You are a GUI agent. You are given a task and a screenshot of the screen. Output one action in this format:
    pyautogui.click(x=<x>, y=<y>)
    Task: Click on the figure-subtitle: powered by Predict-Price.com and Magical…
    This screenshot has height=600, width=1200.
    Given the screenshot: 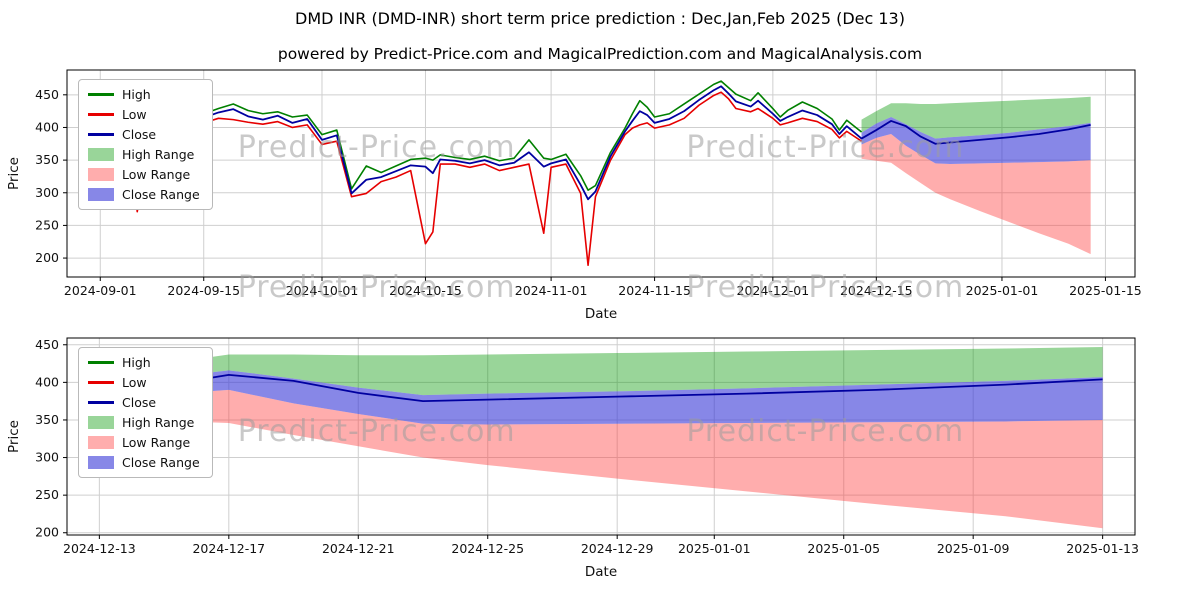 What is the action you would take?
    pyautogui.click(x=600, y=54)
    